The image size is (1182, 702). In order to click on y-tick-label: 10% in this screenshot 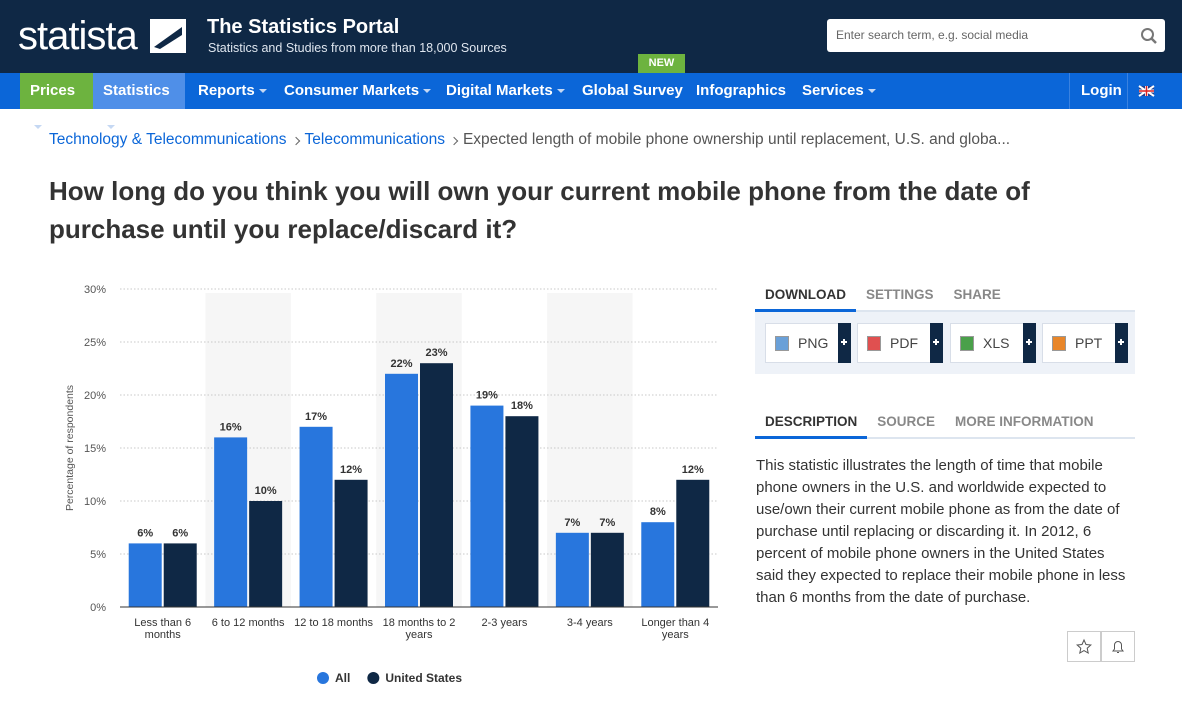, I will do `click(95, 502)`.